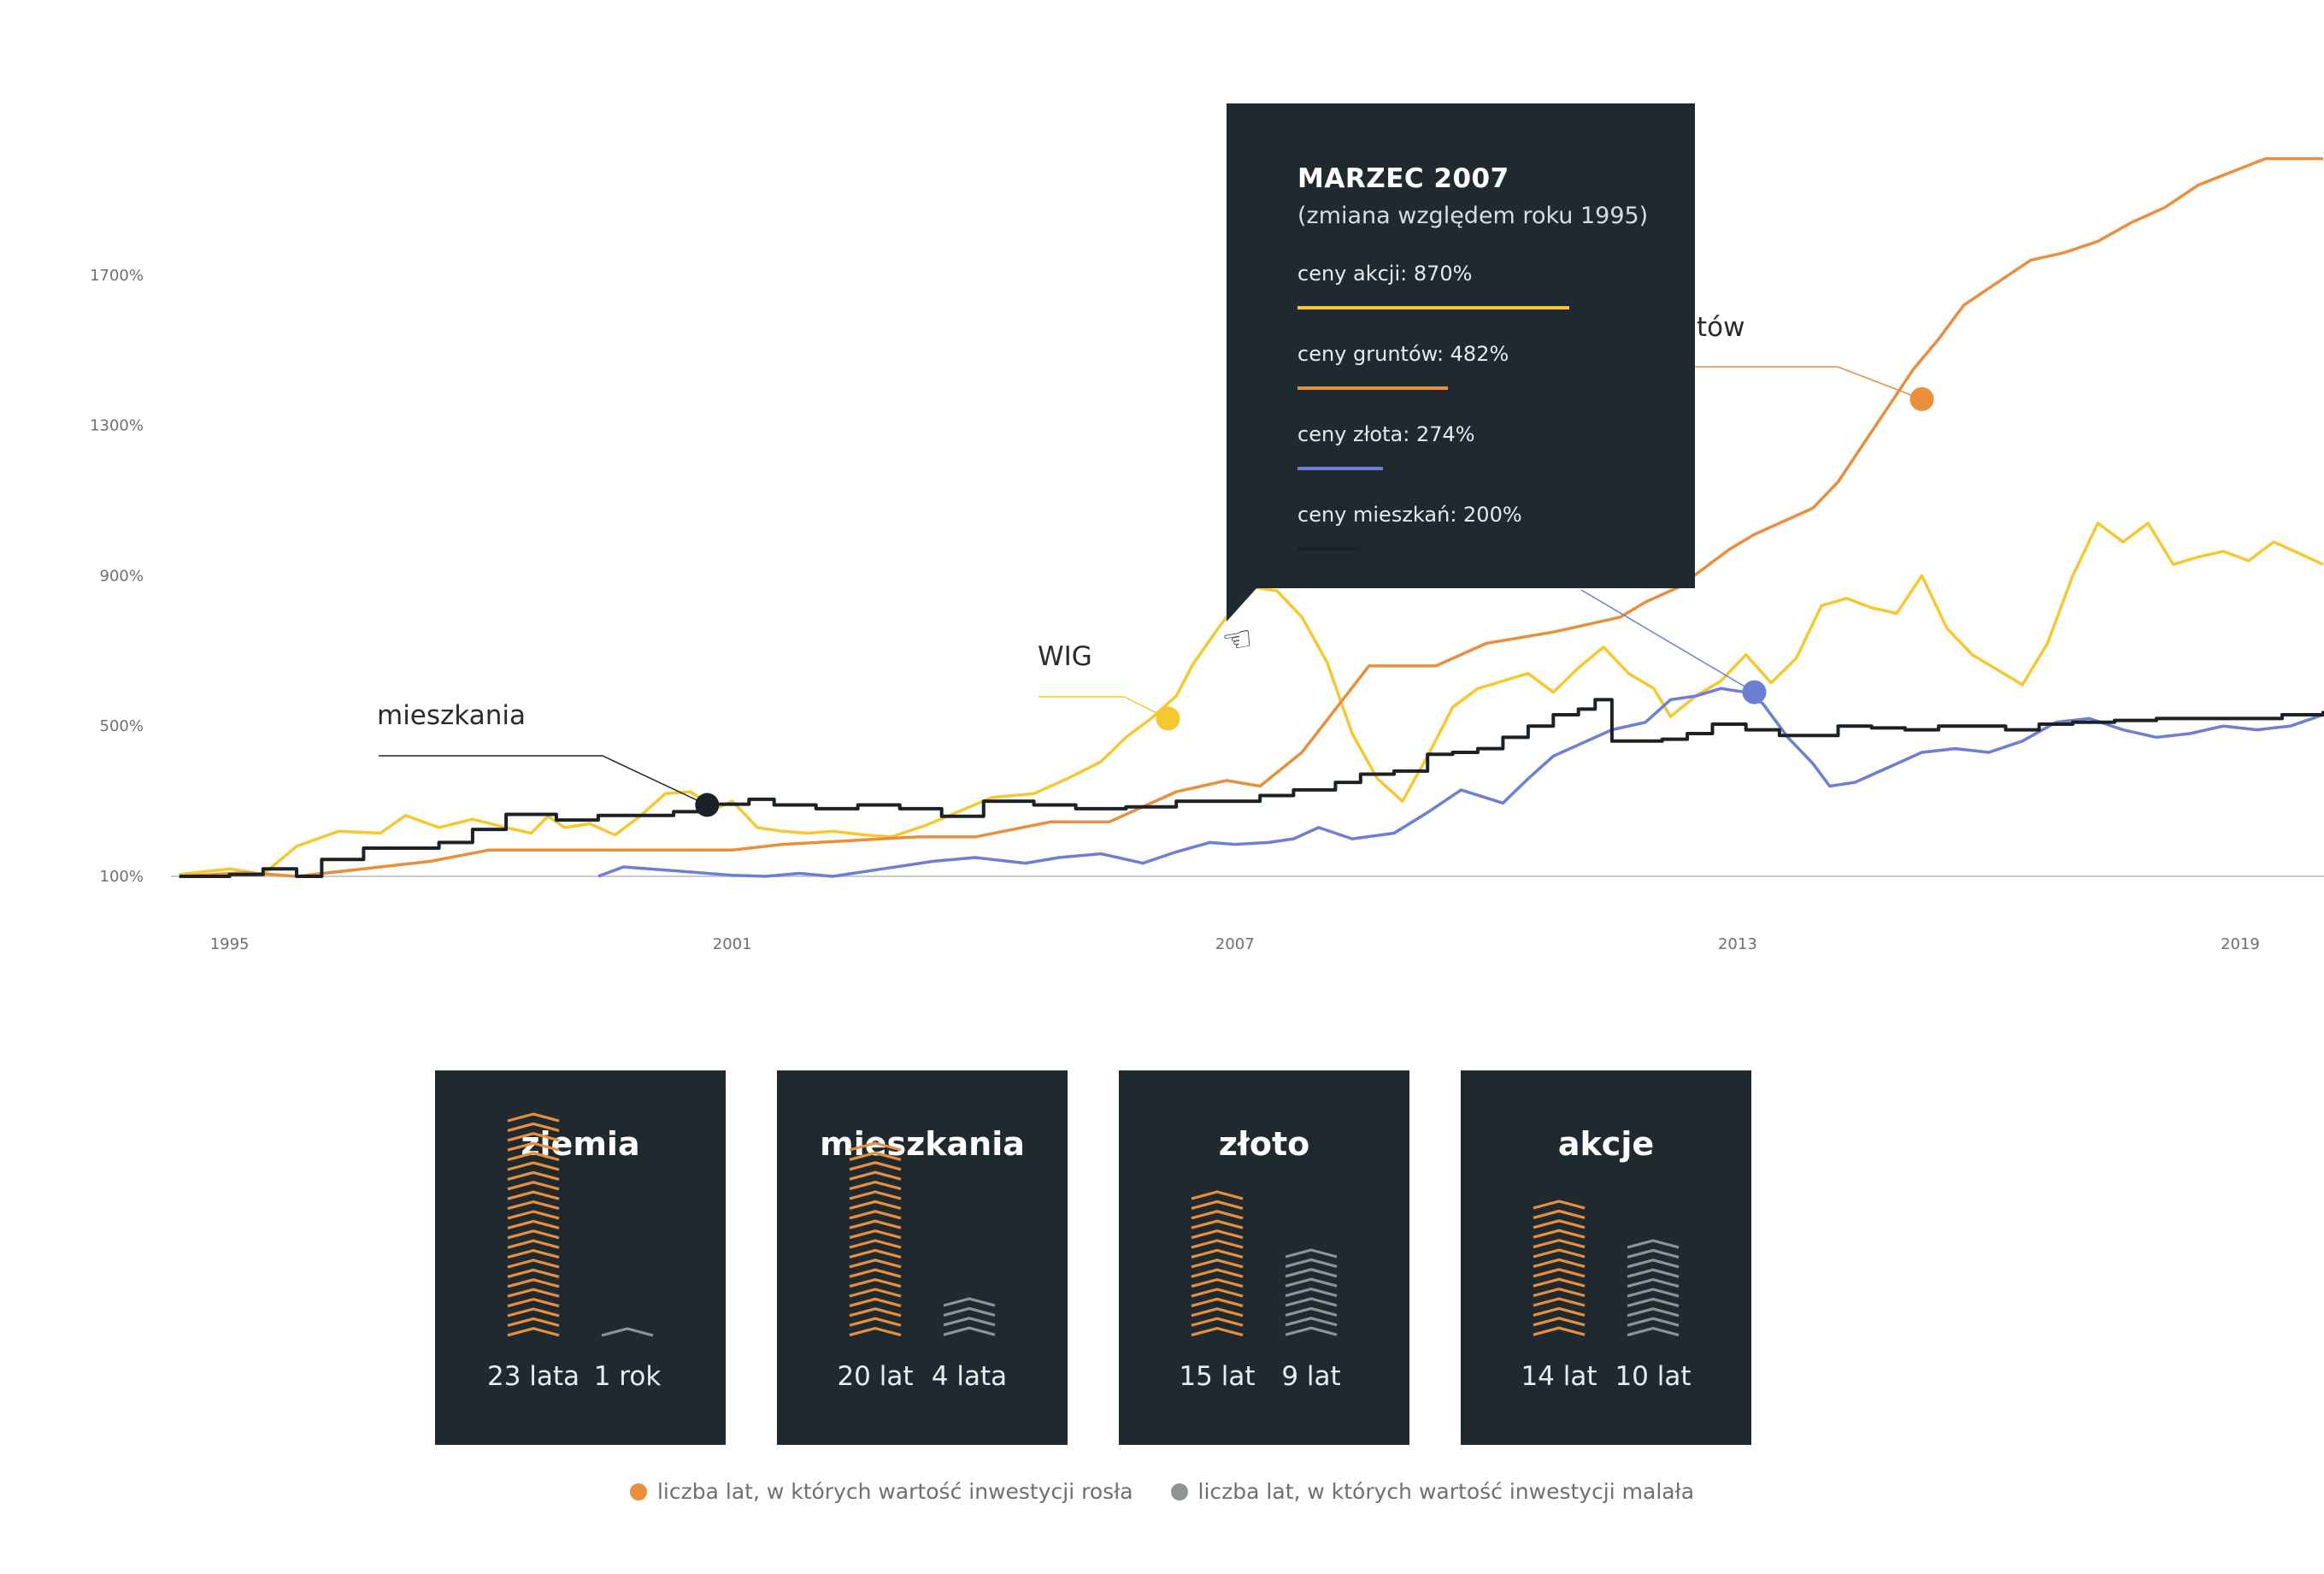 The width and height of the screenshot is (2324, 1574). What do you see at coordinates (732, 944) in the screenshot?
I see `x-tick-label: 2001` at bounding box center [732, 944].